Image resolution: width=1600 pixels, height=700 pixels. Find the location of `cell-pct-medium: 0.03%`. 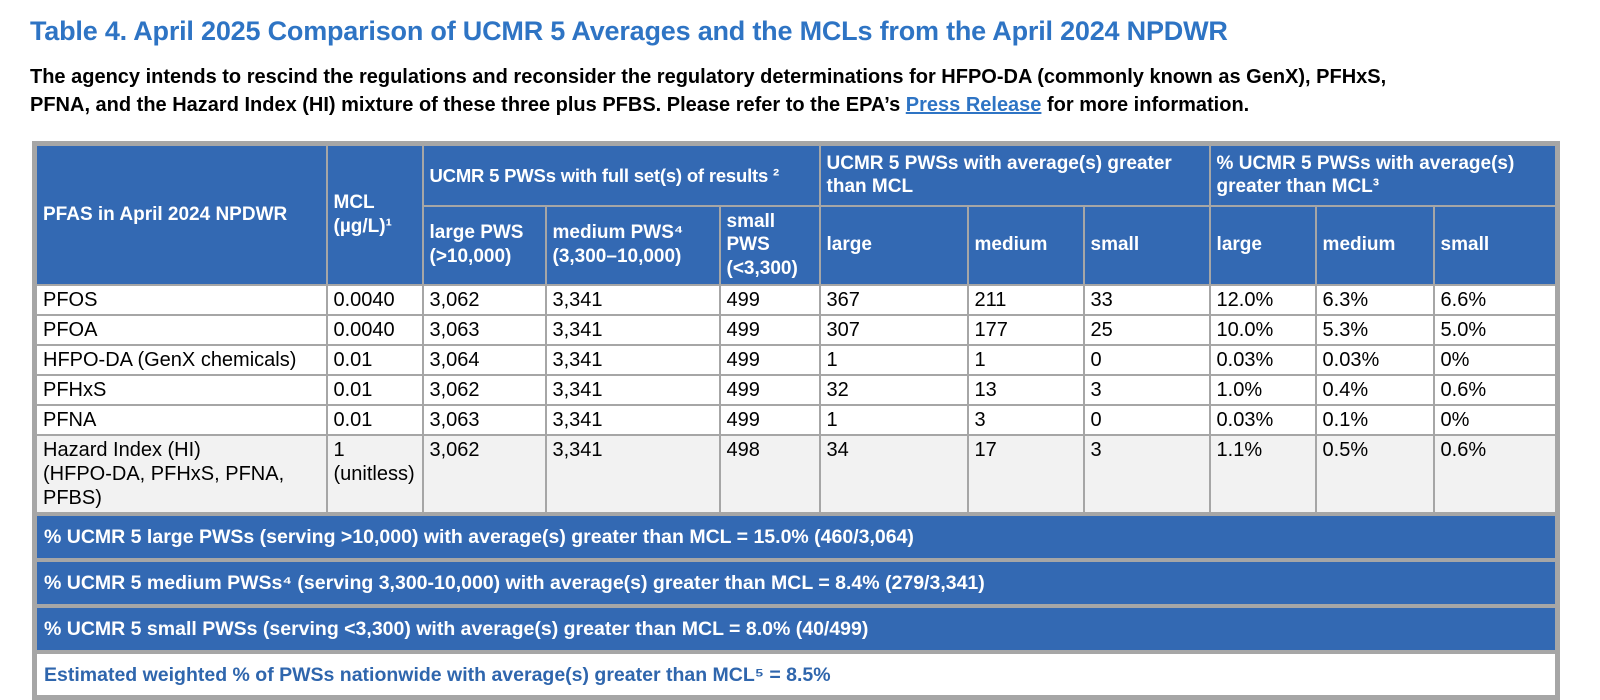

cell-pct-medium: 0.03% is located at coordinates (1374, 359).